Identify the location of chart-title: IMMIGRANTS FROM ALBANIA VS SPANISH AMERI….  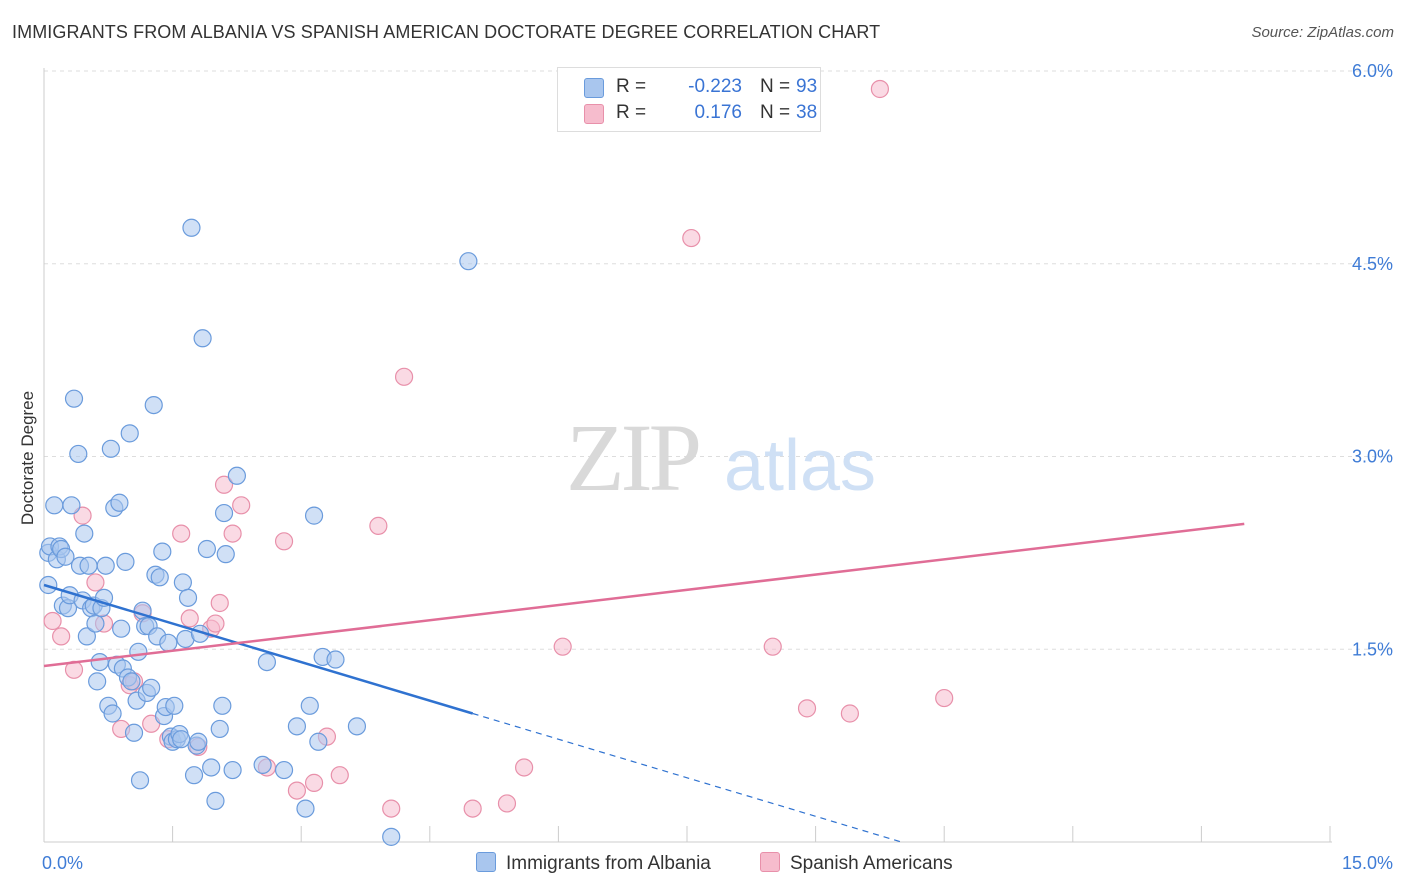
(446, 32).